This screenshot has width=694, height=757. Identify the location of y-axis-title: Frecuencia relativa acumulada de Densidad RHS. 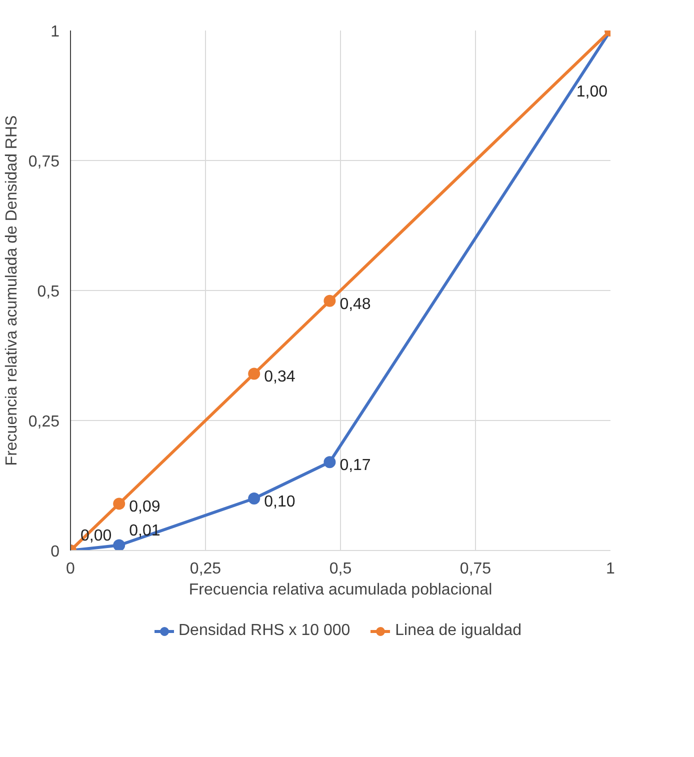
(11, 290).